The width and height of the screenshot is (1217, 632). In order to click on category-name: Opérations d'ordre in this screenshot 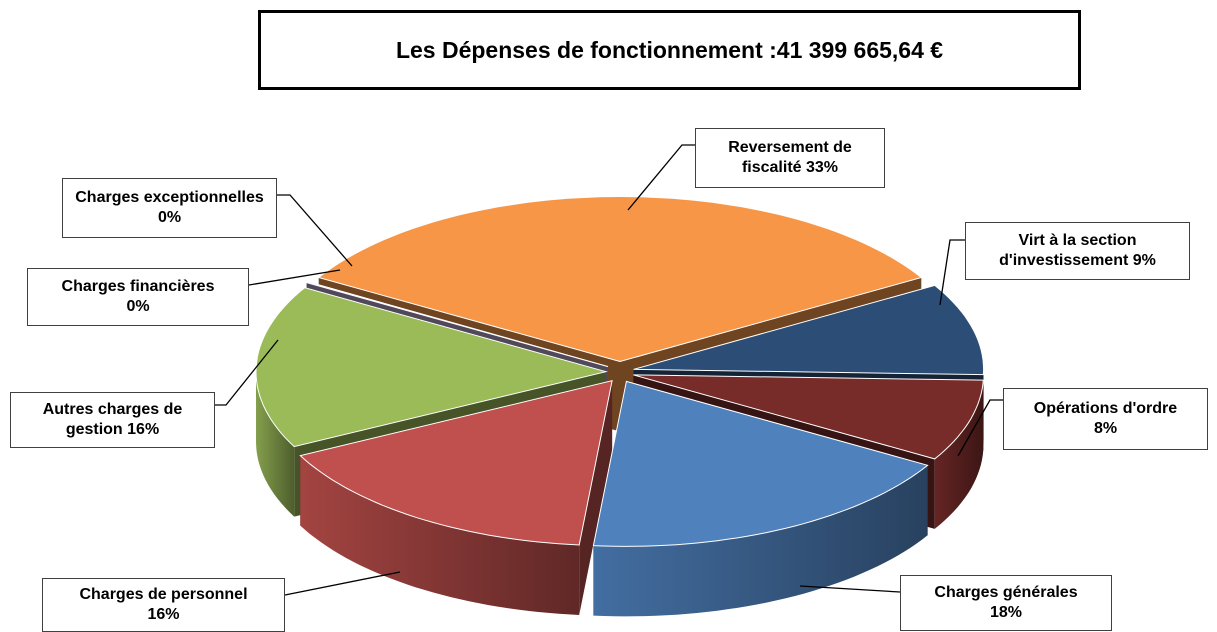, I will do `click(1105, 408)`.